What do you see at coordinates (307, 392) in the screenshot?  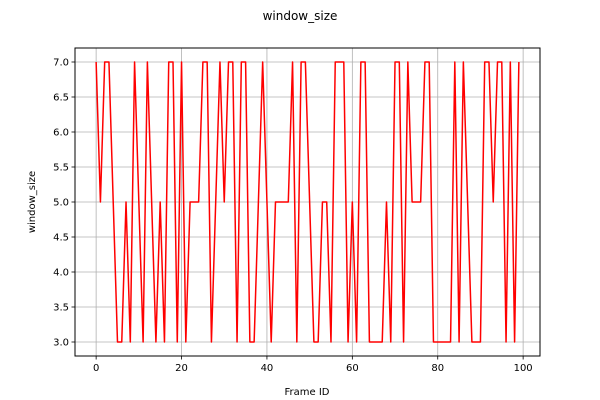 I see `x-axis-label: Frame ID` at bounding box center [307, 392].